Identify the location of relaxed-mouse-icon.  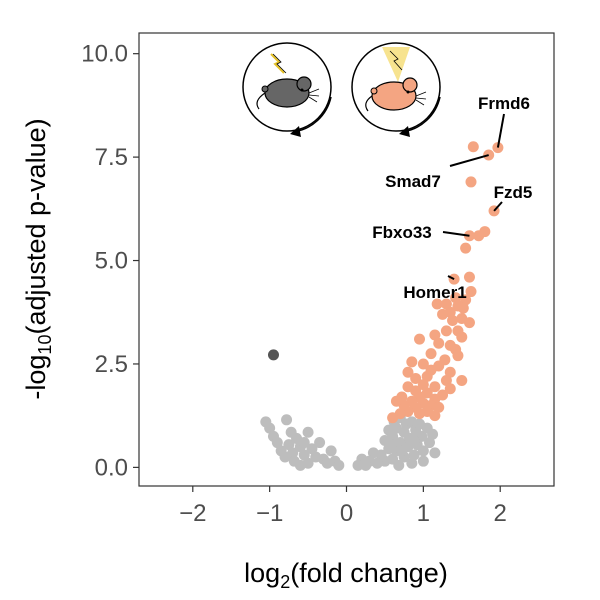
(396, 89).